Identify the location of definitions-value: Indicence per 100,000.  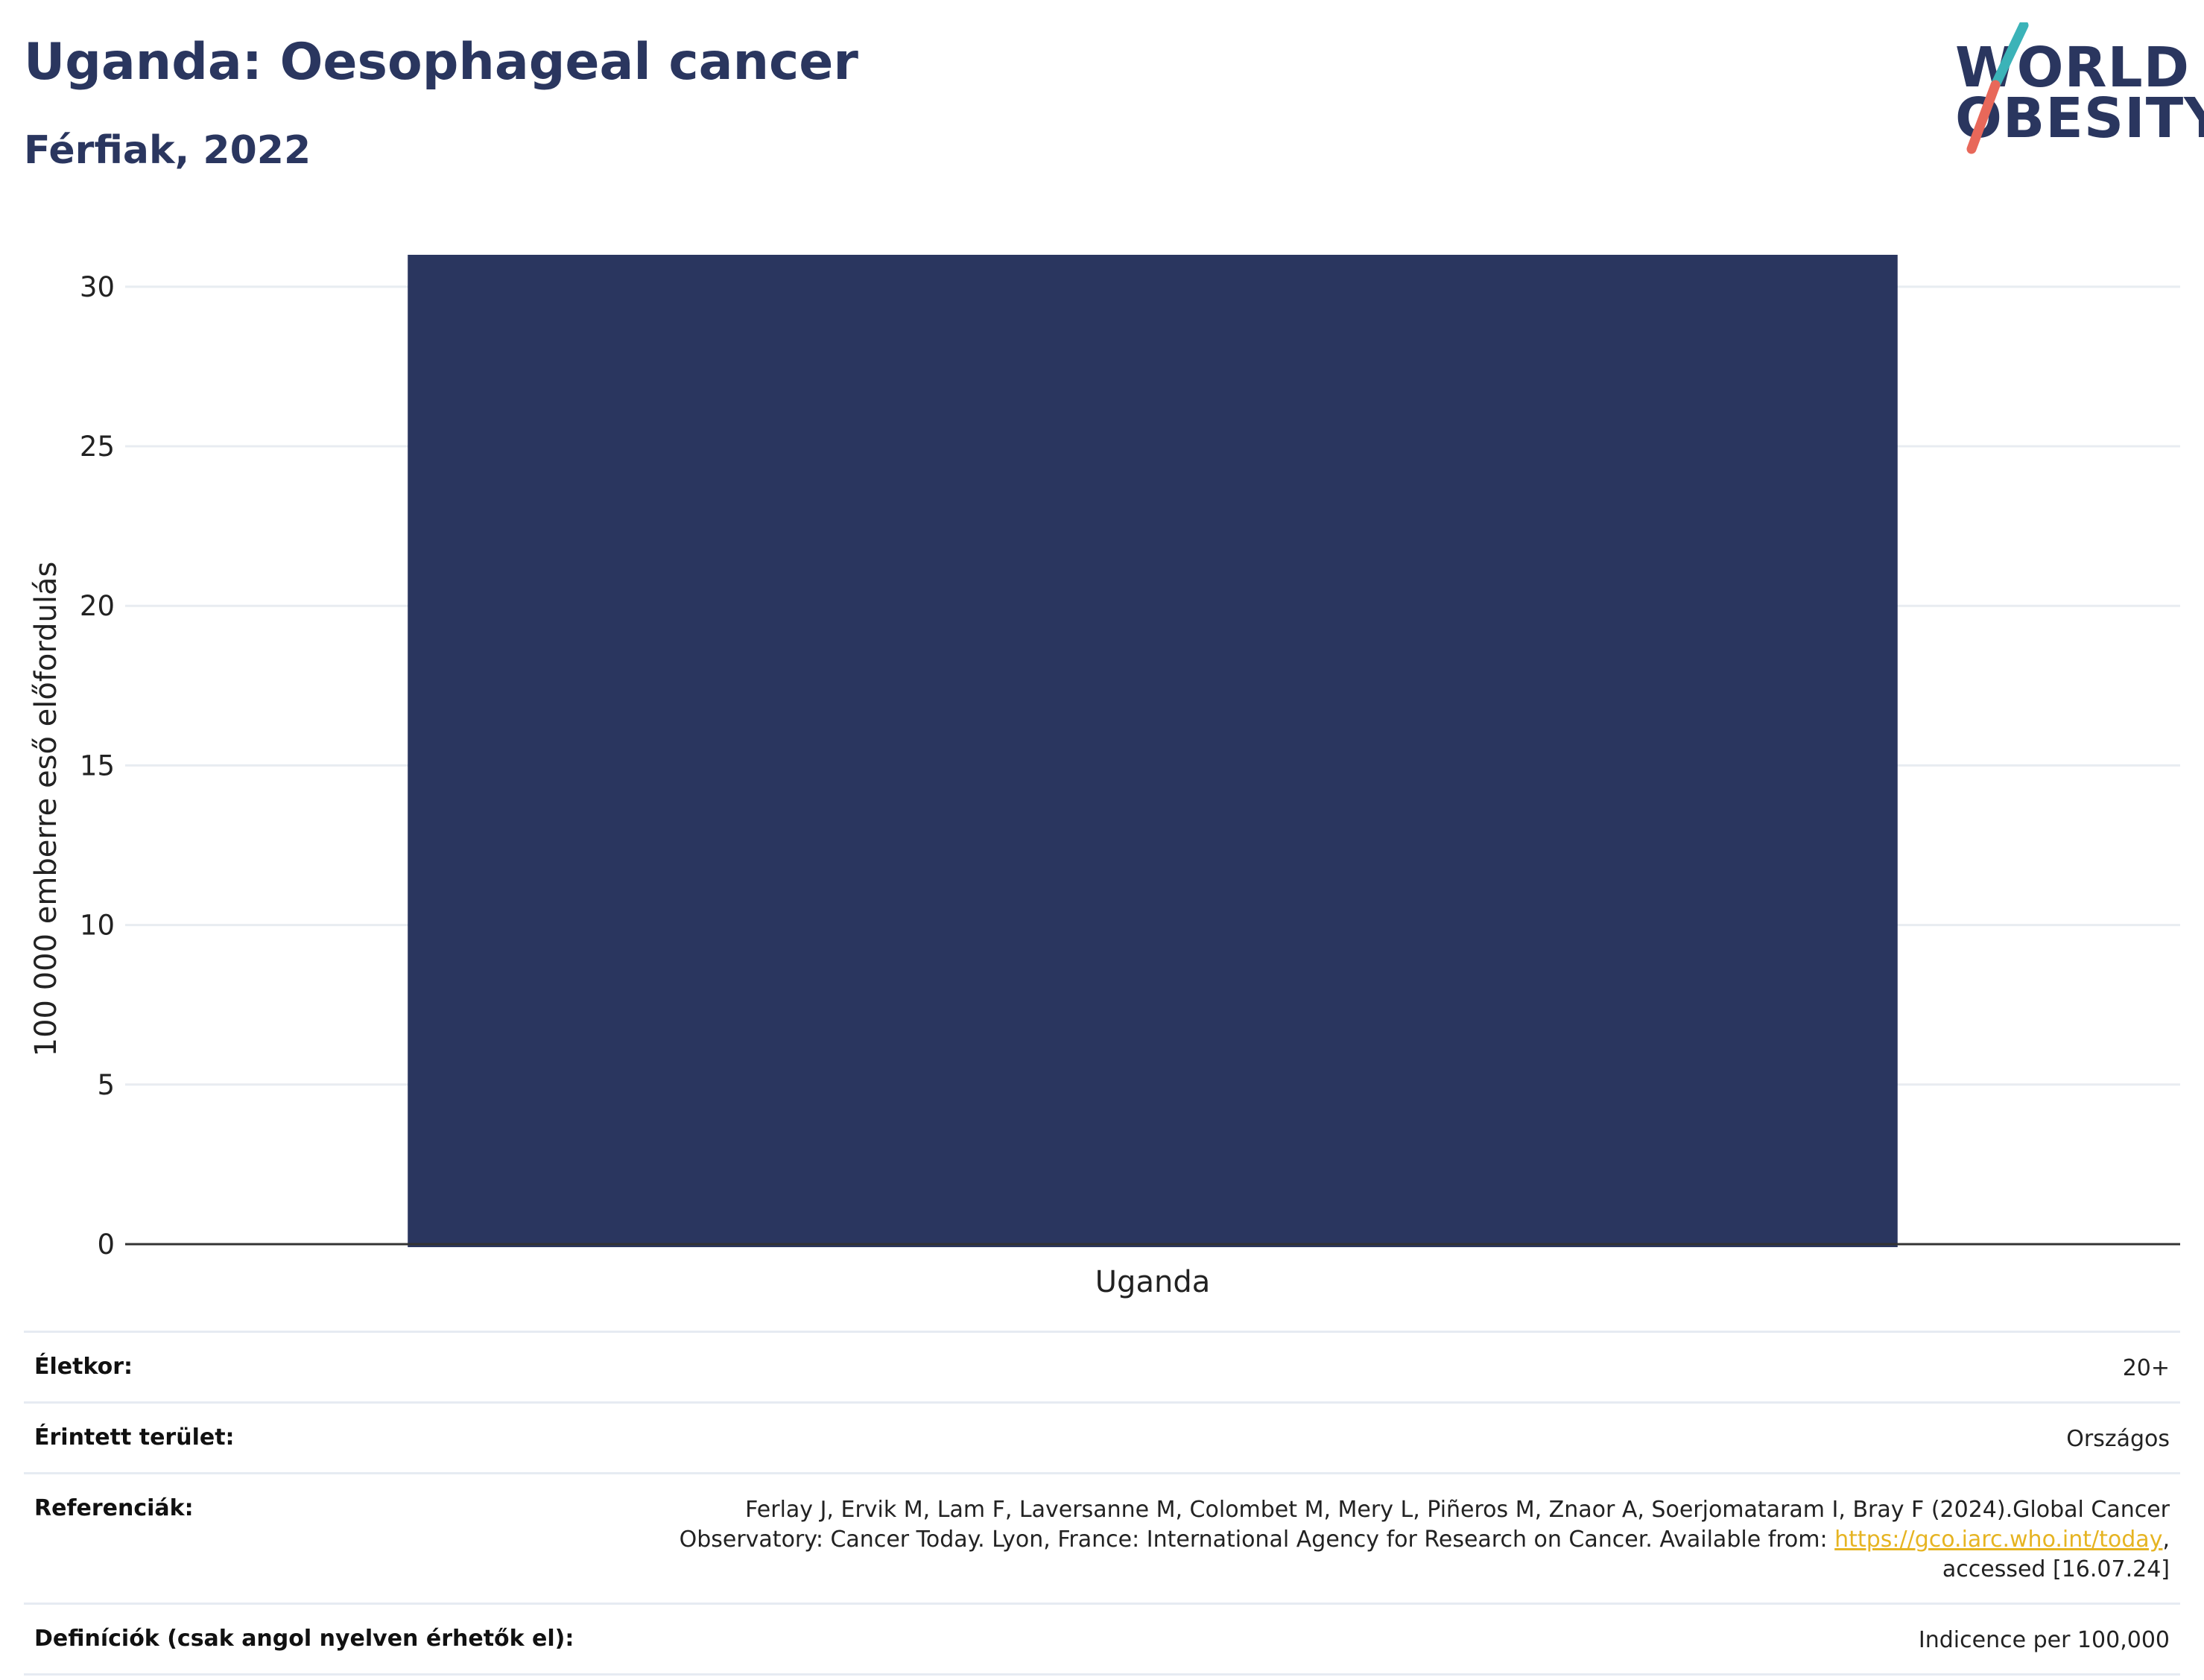
(2044, 1640).